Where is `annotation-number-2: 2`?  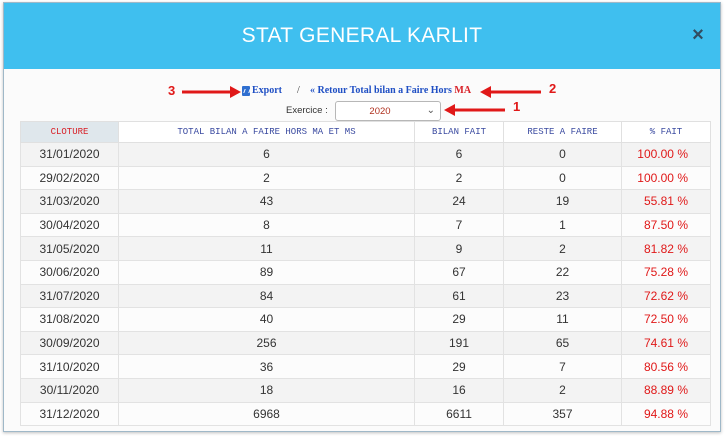 annotation-number-2: 2 is located at coordinates (553, 88).